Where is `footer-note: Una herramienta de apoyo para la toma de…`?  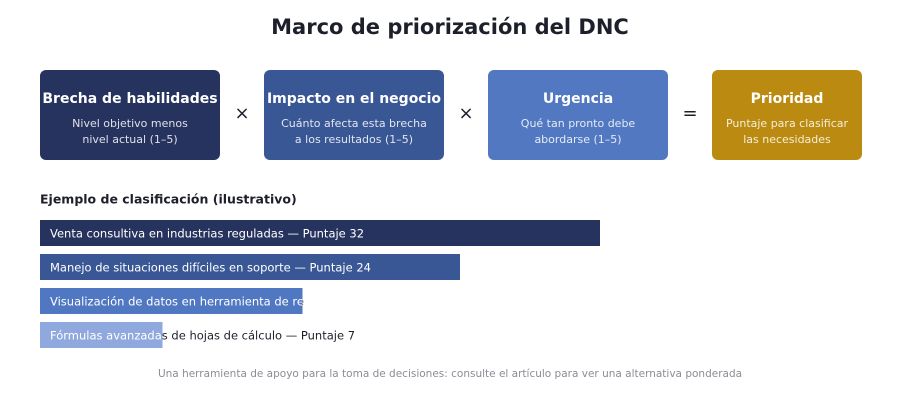 footer-note: Una herramienta de apoyo para la toma de… is located at coordinates (450, 374).